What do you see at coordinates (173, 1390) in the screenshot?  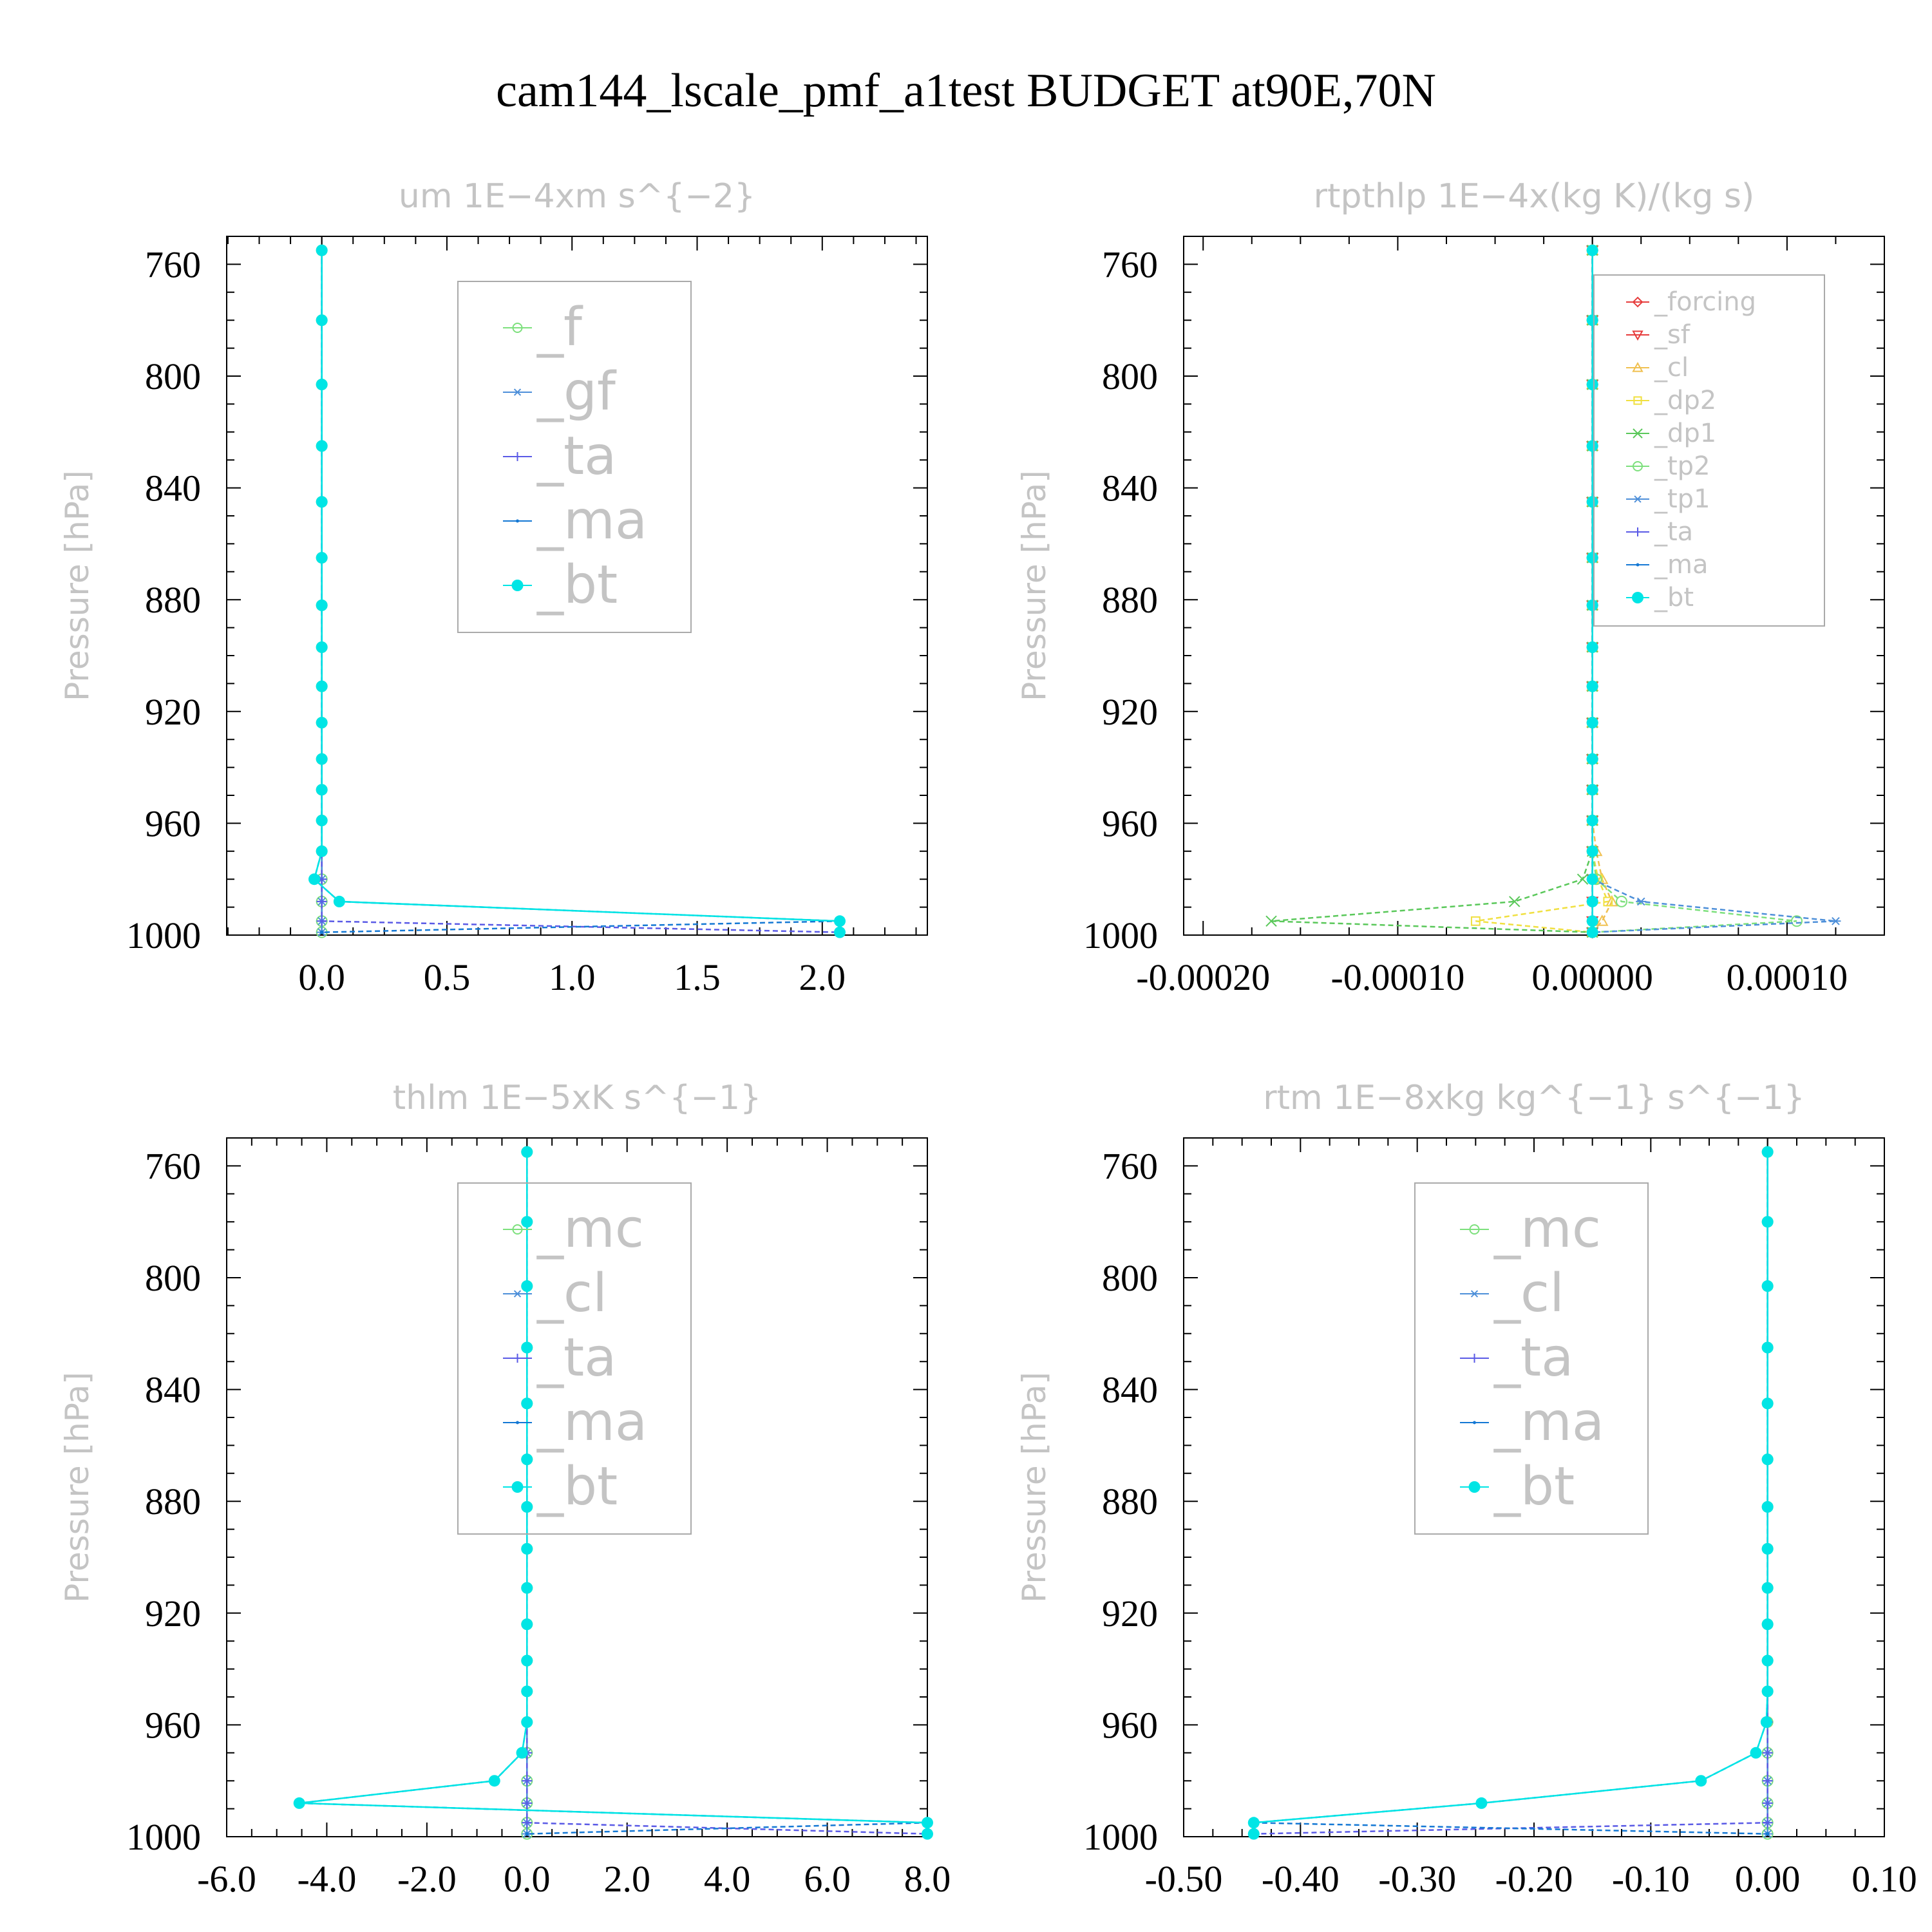 I see `y-tick-label: 840` at bounding box center [173, 1390].